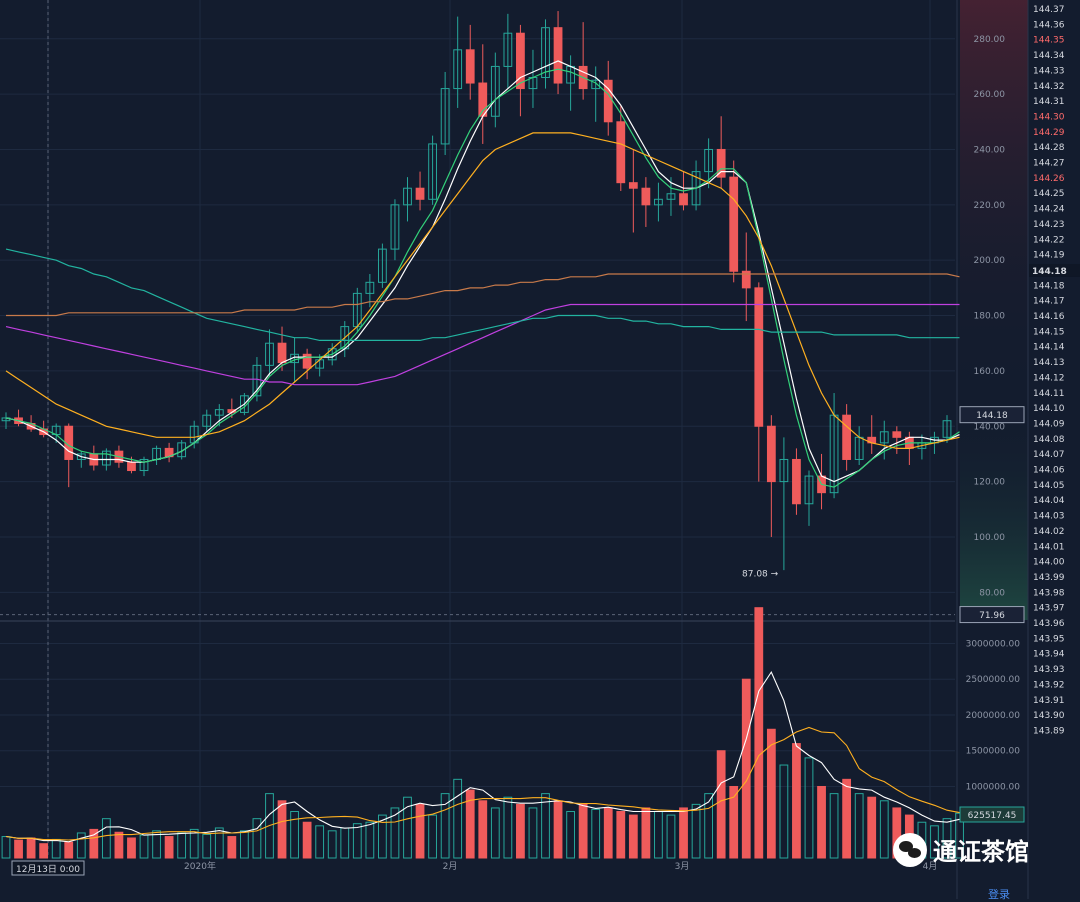 This screenshot has height=902, width=1080. Describe the element at coordinates (760, 575) in the screenshot. I see `min-price-marker: 87.08 →` at that location.